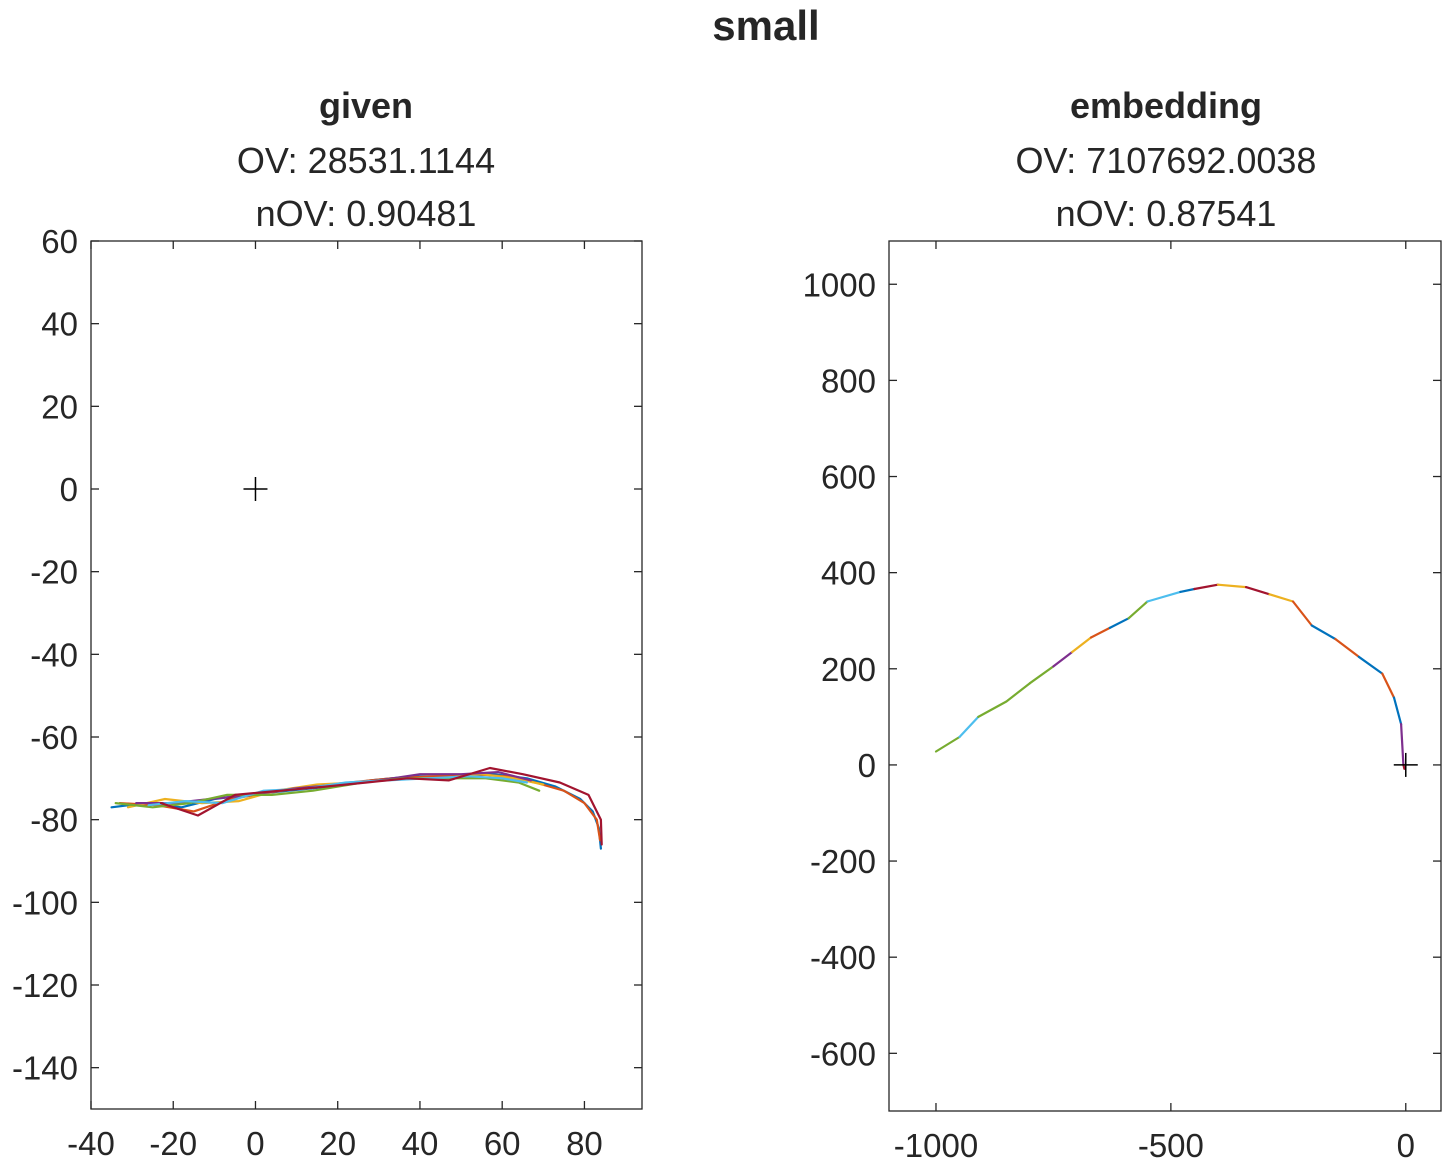  I want to click on x-tick-label: -20, so click(173, 1143).